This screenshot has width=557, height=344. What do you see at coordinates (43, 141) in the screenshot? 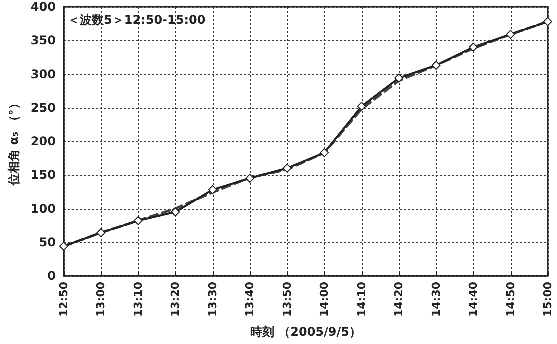
I see `y-tick-label: 200` at bounding box center [43, 141].